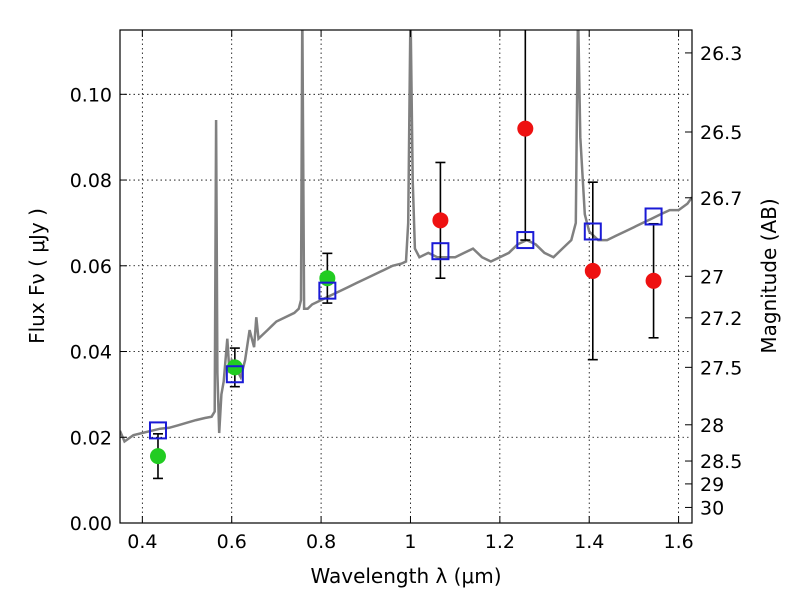 The width and height of the screenshot is (800, 600). Describe the element at coordinates (721, 54) in the screenshot. I see `y2-tick-label: 26.3` at that location.